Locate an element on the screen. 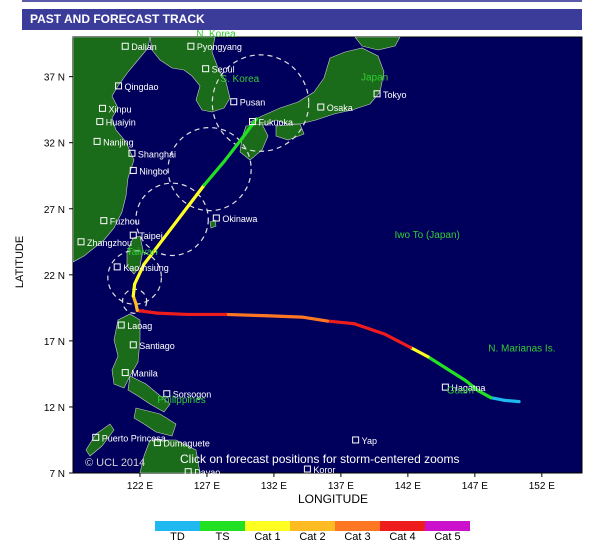  y-axis-label: LATITUDE is located at coordinates (20, 262).